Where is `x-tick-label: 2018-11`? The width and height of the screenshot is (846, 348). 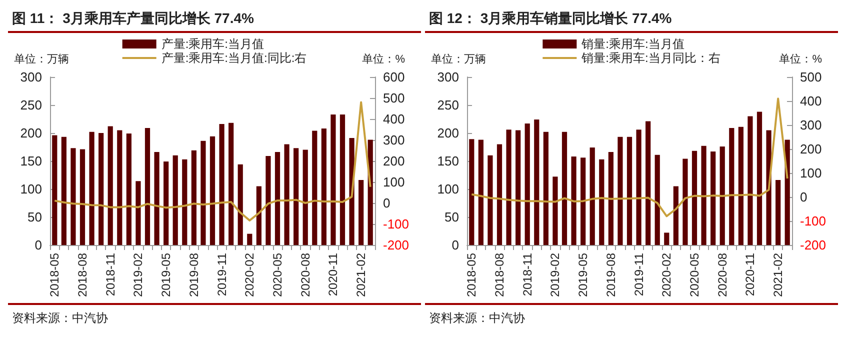
x-tick-label: 2018-11 is located at coordinates (527, 274).